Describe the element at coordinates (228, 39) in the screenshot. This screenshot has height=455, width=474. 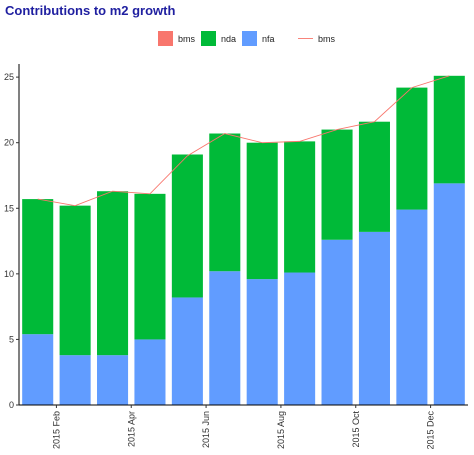
I see `legend-label-nda: nda` at that location.